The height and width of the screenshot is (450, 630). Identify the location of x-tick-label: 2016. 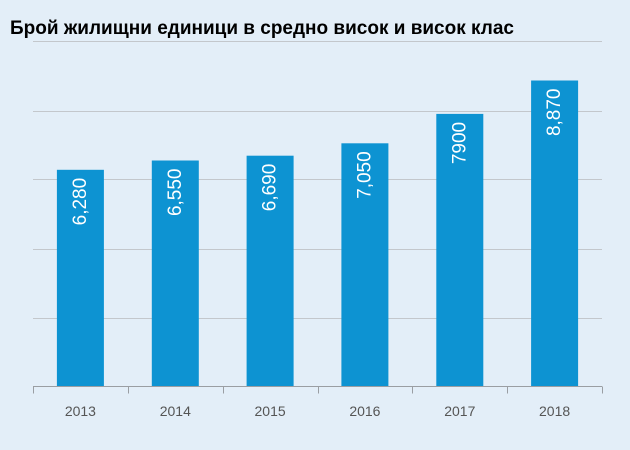
(364, 411).